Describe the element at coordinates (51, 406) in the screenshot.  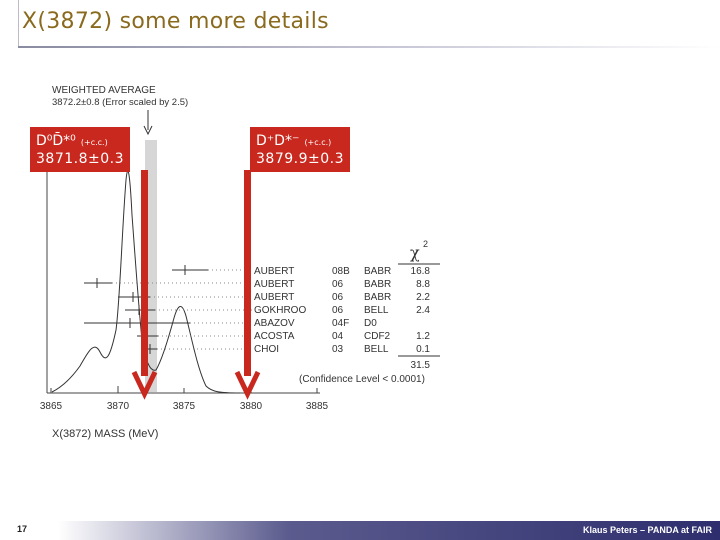
I see `x-tick-label: 3865` at that location.